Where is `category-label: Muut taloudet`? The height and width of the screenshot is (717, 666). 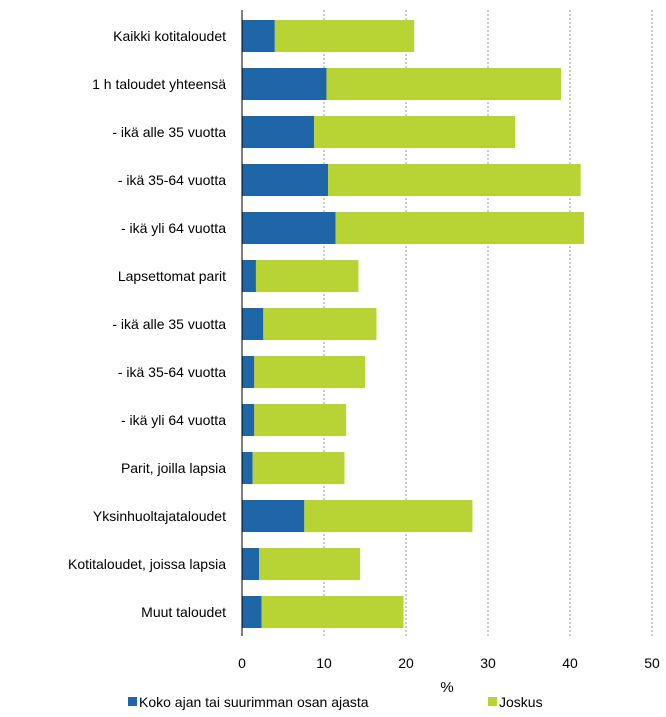
category-label: Muut taloudet is located at coordinates (183, 612).